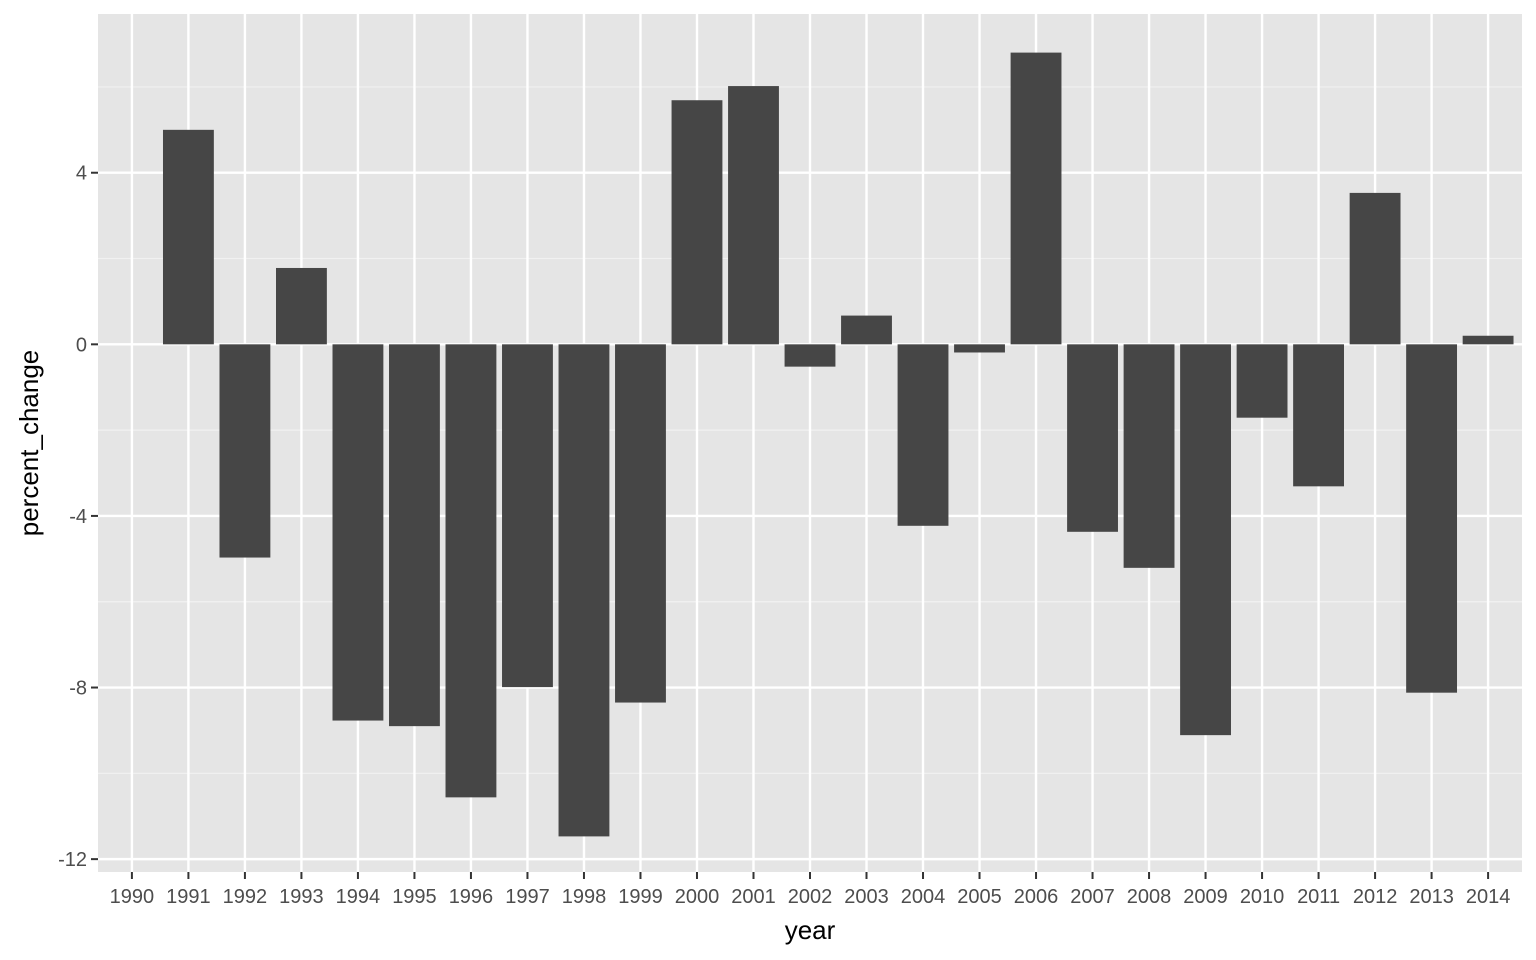 The width and height of the screenshot is (1536, 960). What do you see at coordinates (188, 237) in the screenshot?
I see `bar-1991` at bounding box center [188, 237].